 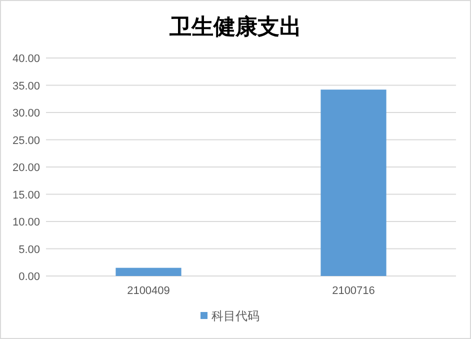 I want to click on y-tick-label: 35.00, so click(x=26, y=86).